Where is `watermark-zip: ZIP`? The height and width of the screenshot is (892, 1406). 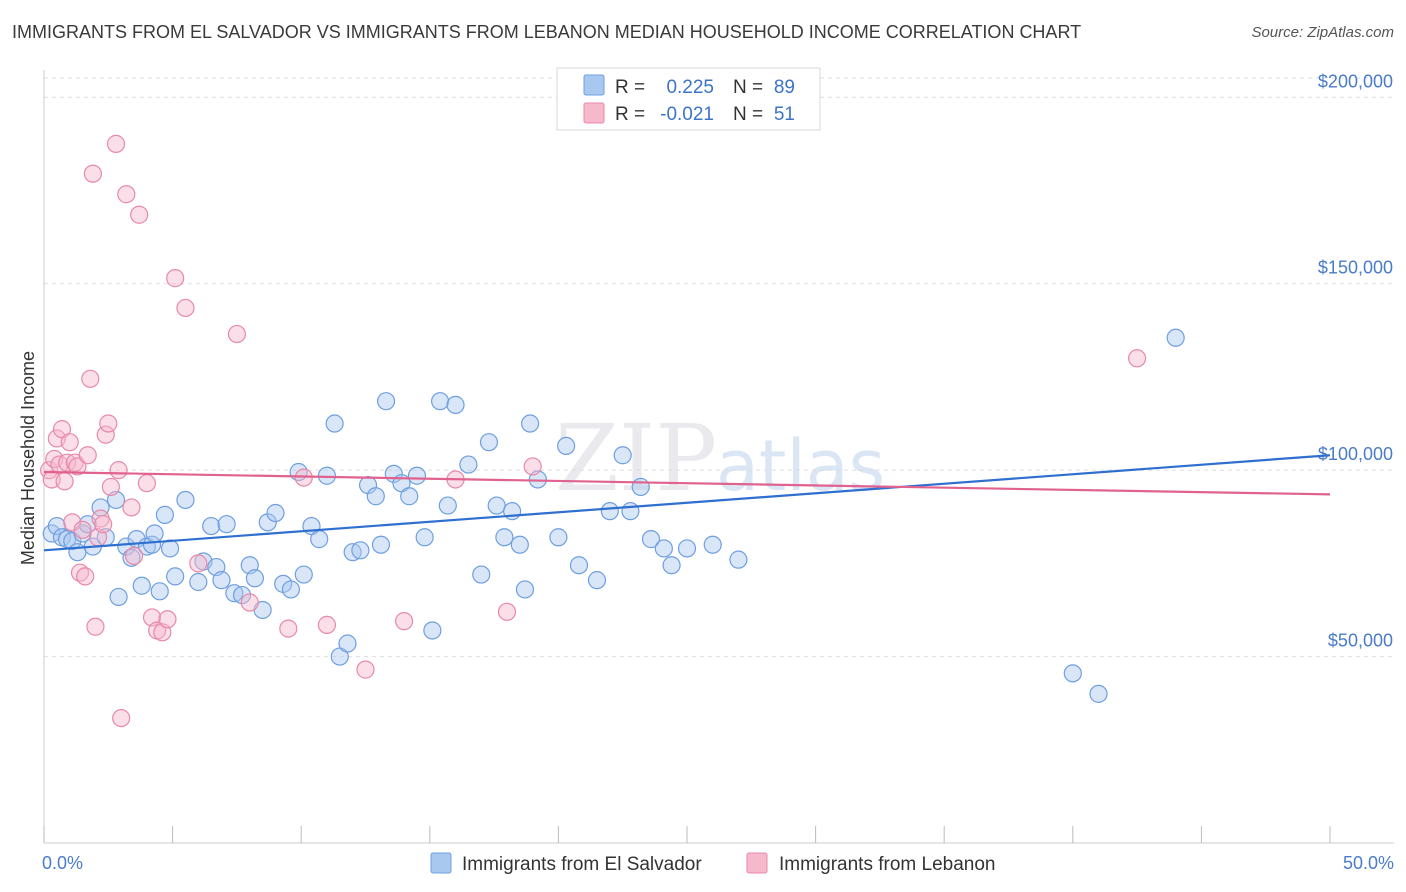 watermark-zip: ZIP is located at coordinates (636, 458).